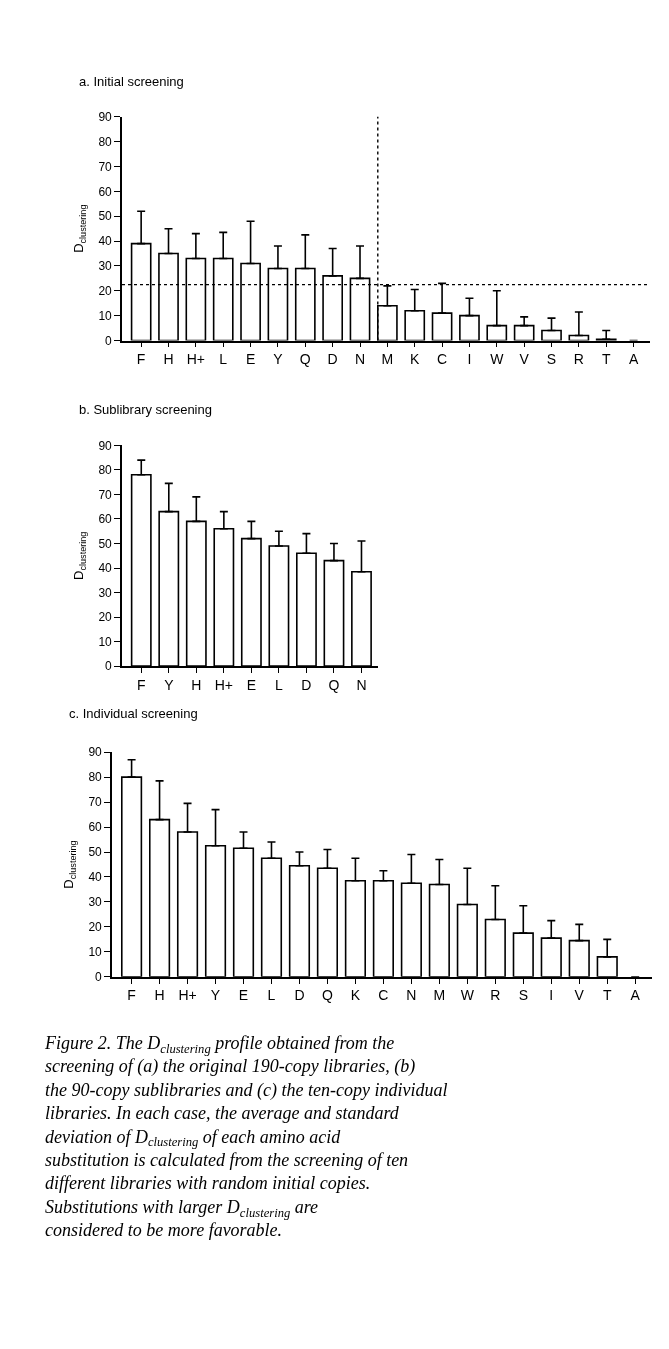 This screenshot has width=669, height=1349. What do you see at coordinates (246, 1137) in the screenshot?
I see `text: Figure 2. The D$_{clustering}$ profile obtained from the screening of (a) the original 190-copy libraries, (b) the 90-copy sublibraries and (c) the ten-copy individual libraries. In each case, the average and standard deviation of D$_{clustering}$ of each amino acid substitution is calculated from the screening of ten different libraries with random initial copies. Substitutions with larger D$_{clustering}$ are considered to be more favorable.` at bounding box center [246, 1137].